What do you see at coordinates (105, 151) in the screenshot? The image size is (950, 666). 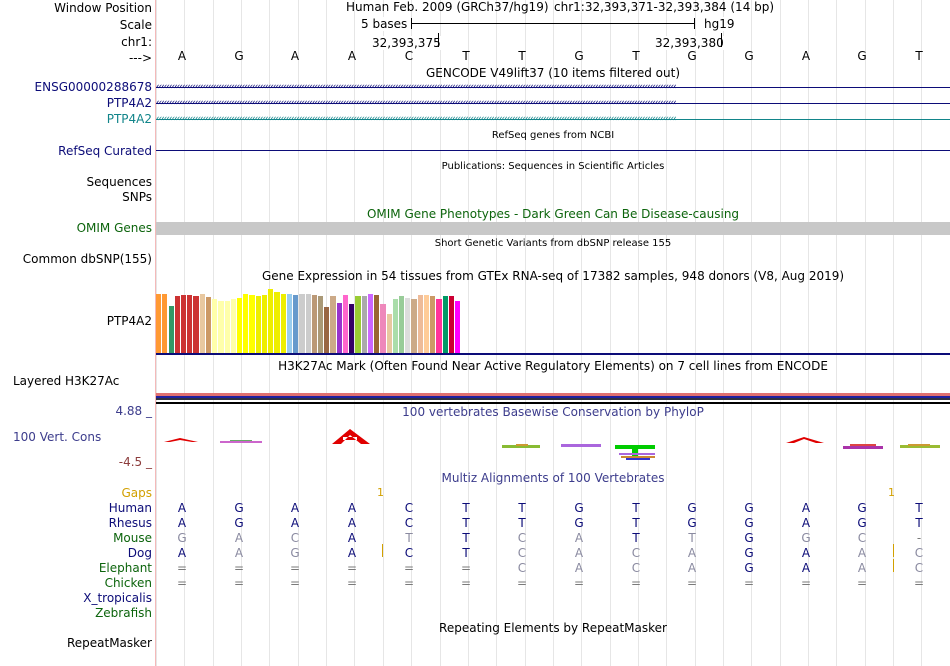 I see `refseq-label: RefSeq Curated` at bounding box center [105, 151].